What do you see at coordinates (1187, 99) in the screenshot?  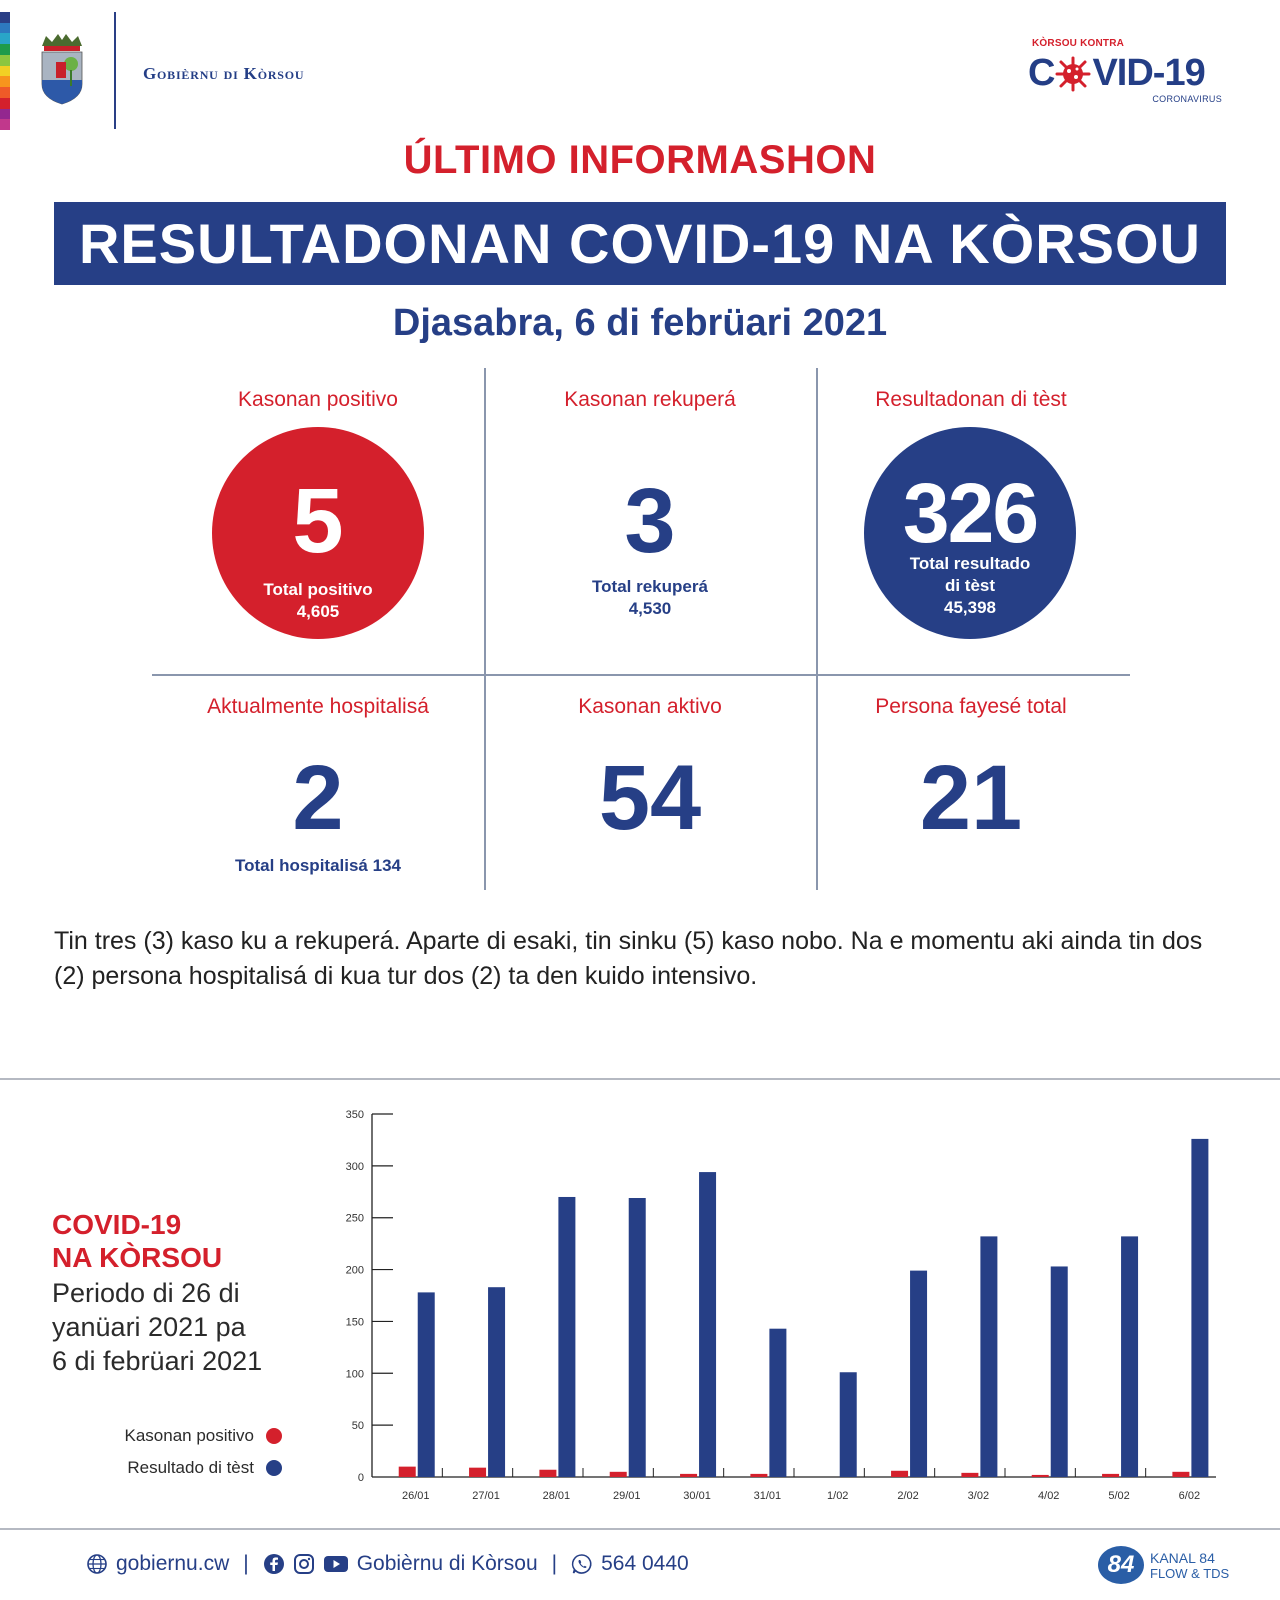 I see `logo-coronavirus-text: CORONAVIRUS` at bounding box center [1187, 99].